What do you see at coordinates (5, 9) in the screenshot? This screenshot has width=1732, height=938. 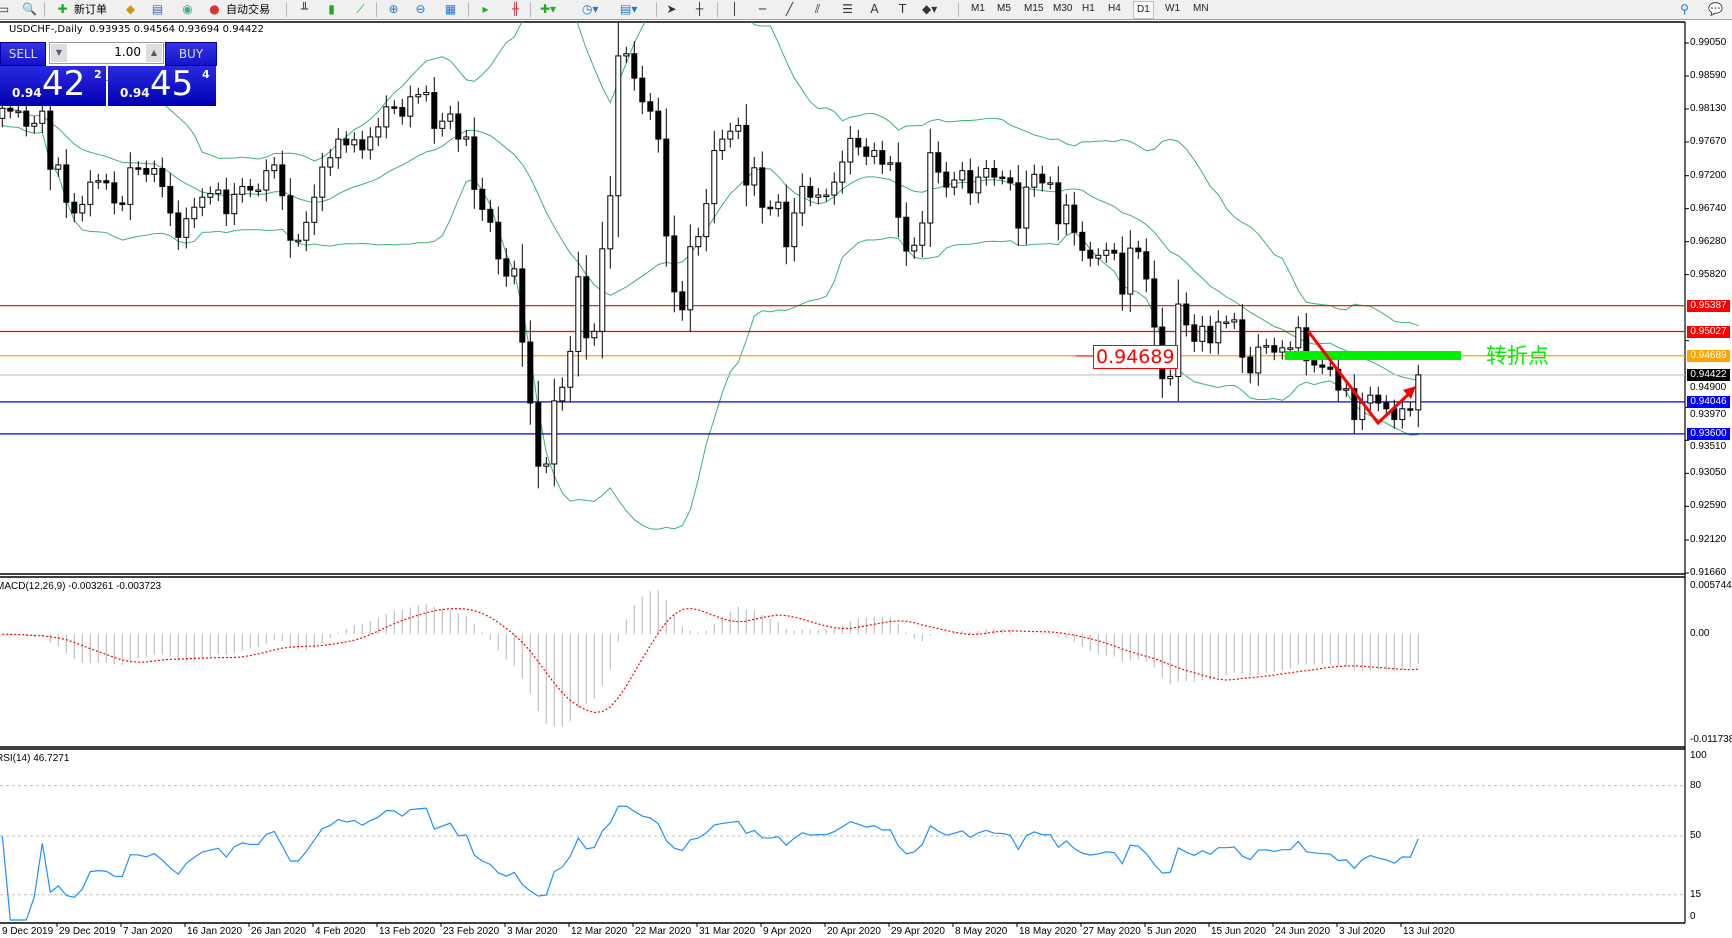 I see `profile-icon: ▭` at bounding box center [5, 9].